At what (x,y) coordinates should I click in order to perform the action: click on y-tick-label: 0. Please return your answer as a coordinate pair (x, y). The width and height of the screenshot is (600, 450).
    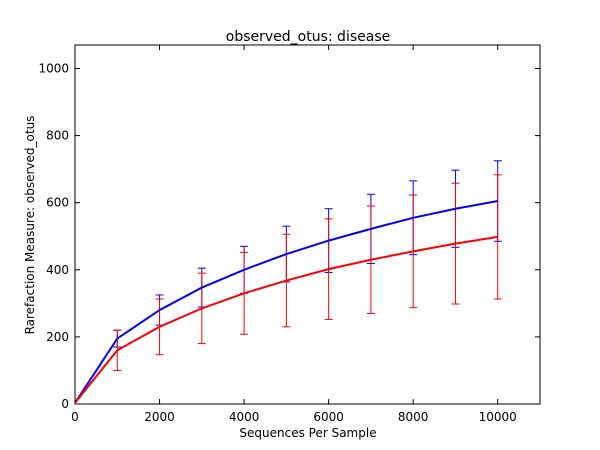
    Looking at the image, I should click on (65, 404).